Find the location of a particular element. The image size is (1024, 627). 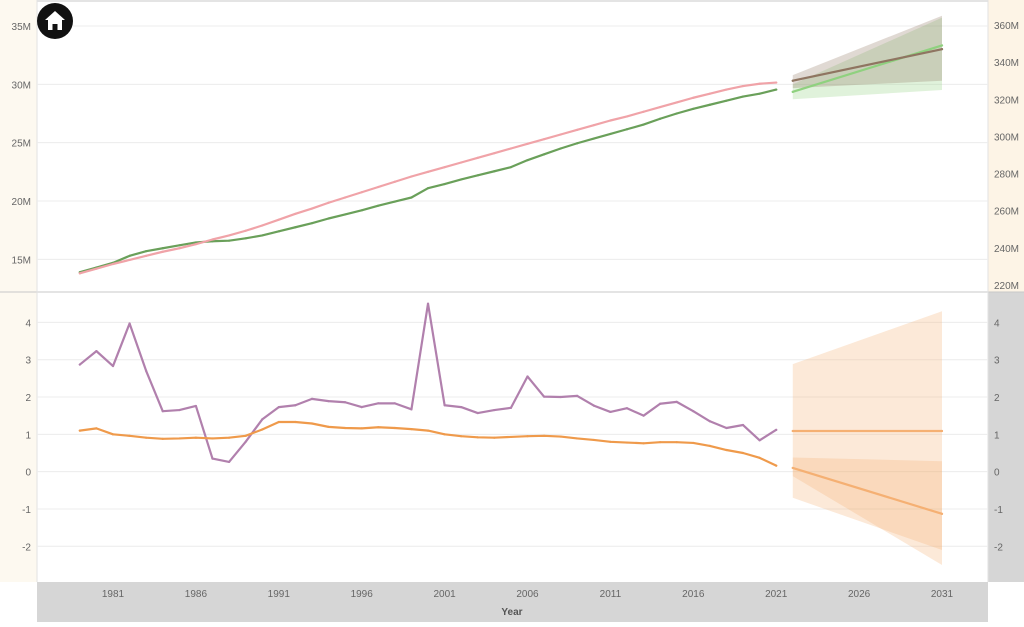

left-tick-label: 1 is located at coordinates (28, 435).